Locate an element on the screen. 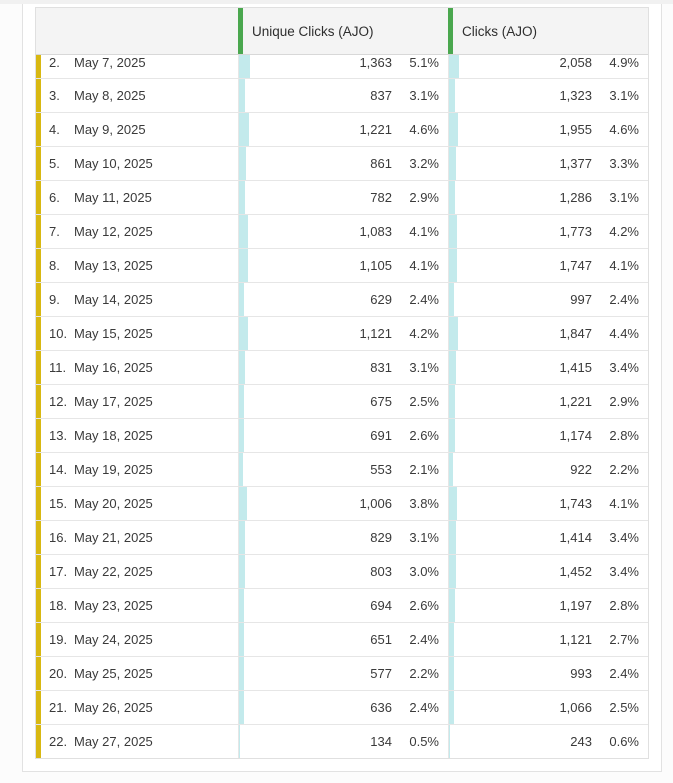 The height and width of the screenshot is (783, 673). clicks-cell: 922 2.2% is located at coordinates (548, 469).